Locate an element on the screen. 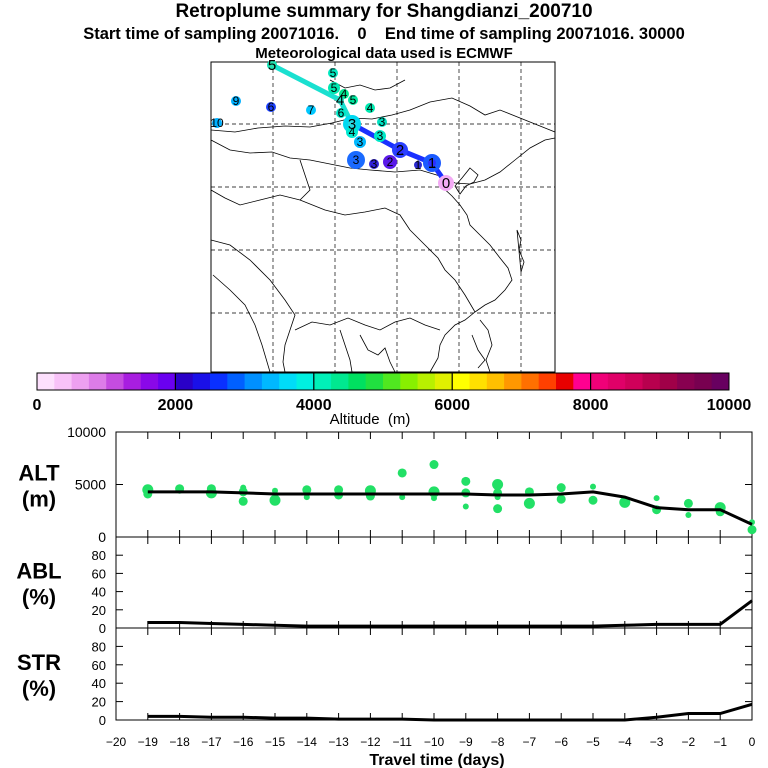 This screenshot has height=768, width=768. abl-panel: 0 20 40 60 80 ABL(%) is located at coordinates (384, 586).